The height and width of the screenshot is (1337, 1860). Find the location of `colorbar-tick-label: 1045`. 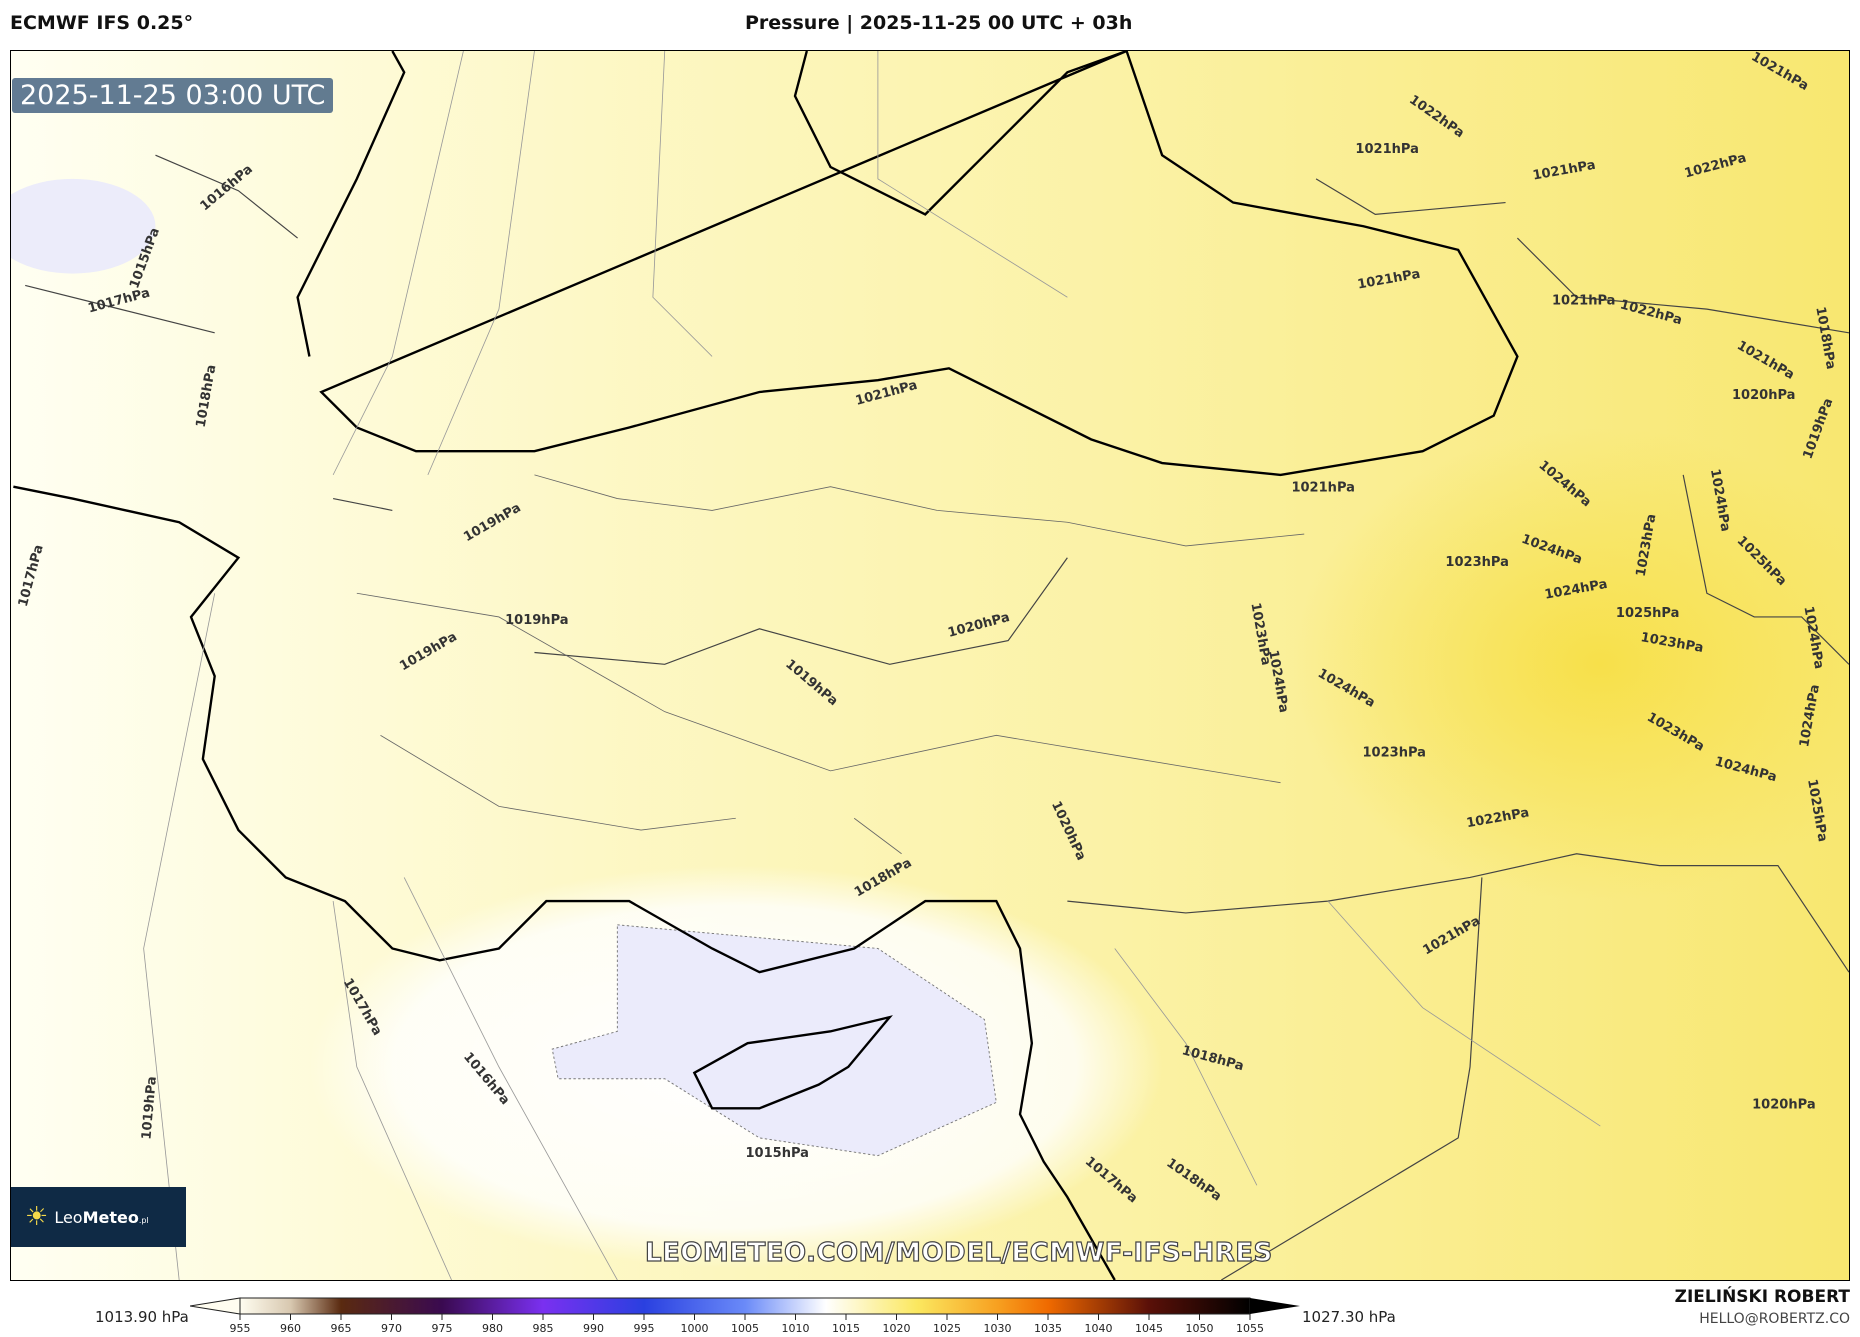

colorbar-tick-label: 1045 is located at coordinates (1149, 1328).